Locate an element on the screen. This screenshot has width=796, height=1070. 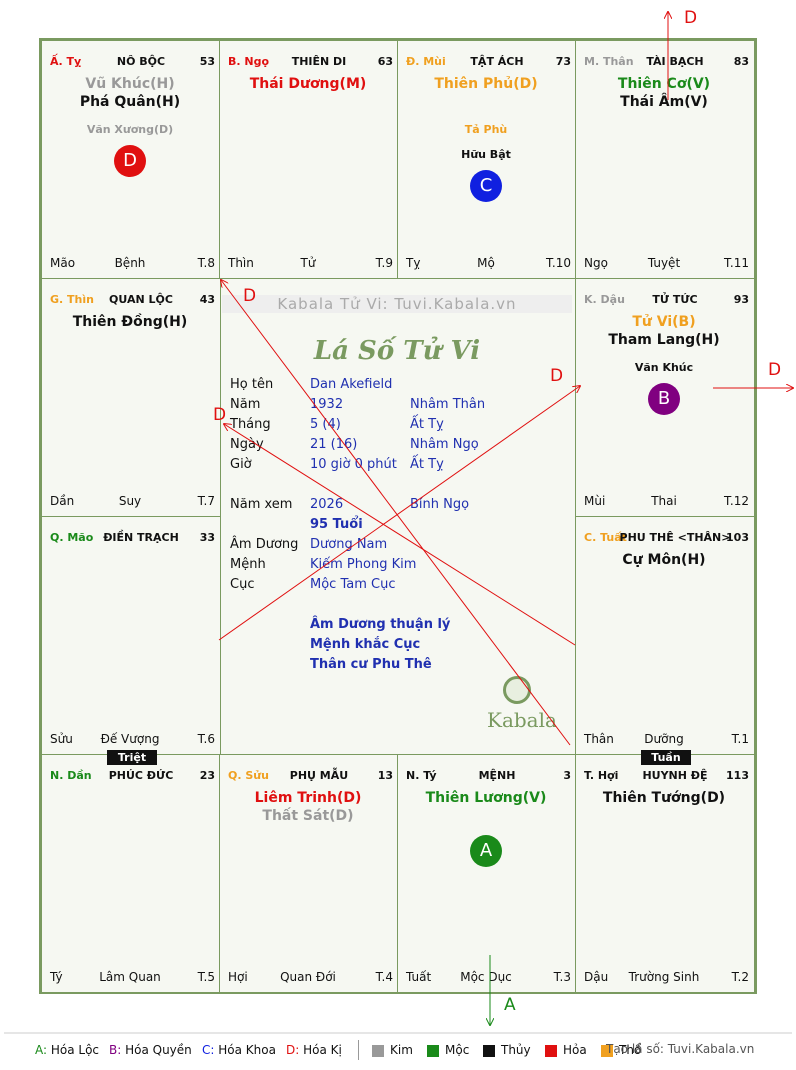
footer-left: Tỵ is located at coordinates (413, 263).